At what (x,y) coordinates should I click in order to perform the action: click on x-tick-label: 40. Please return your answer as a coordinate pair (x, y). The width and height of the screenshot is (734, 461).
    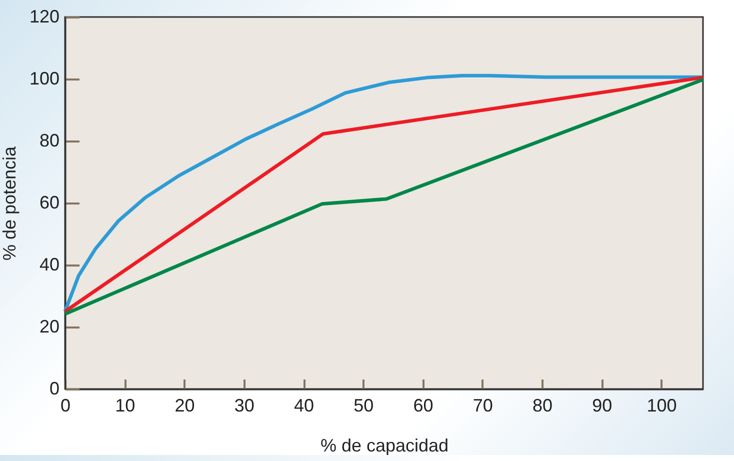
    Looking at the image, I should click on (304, 406).